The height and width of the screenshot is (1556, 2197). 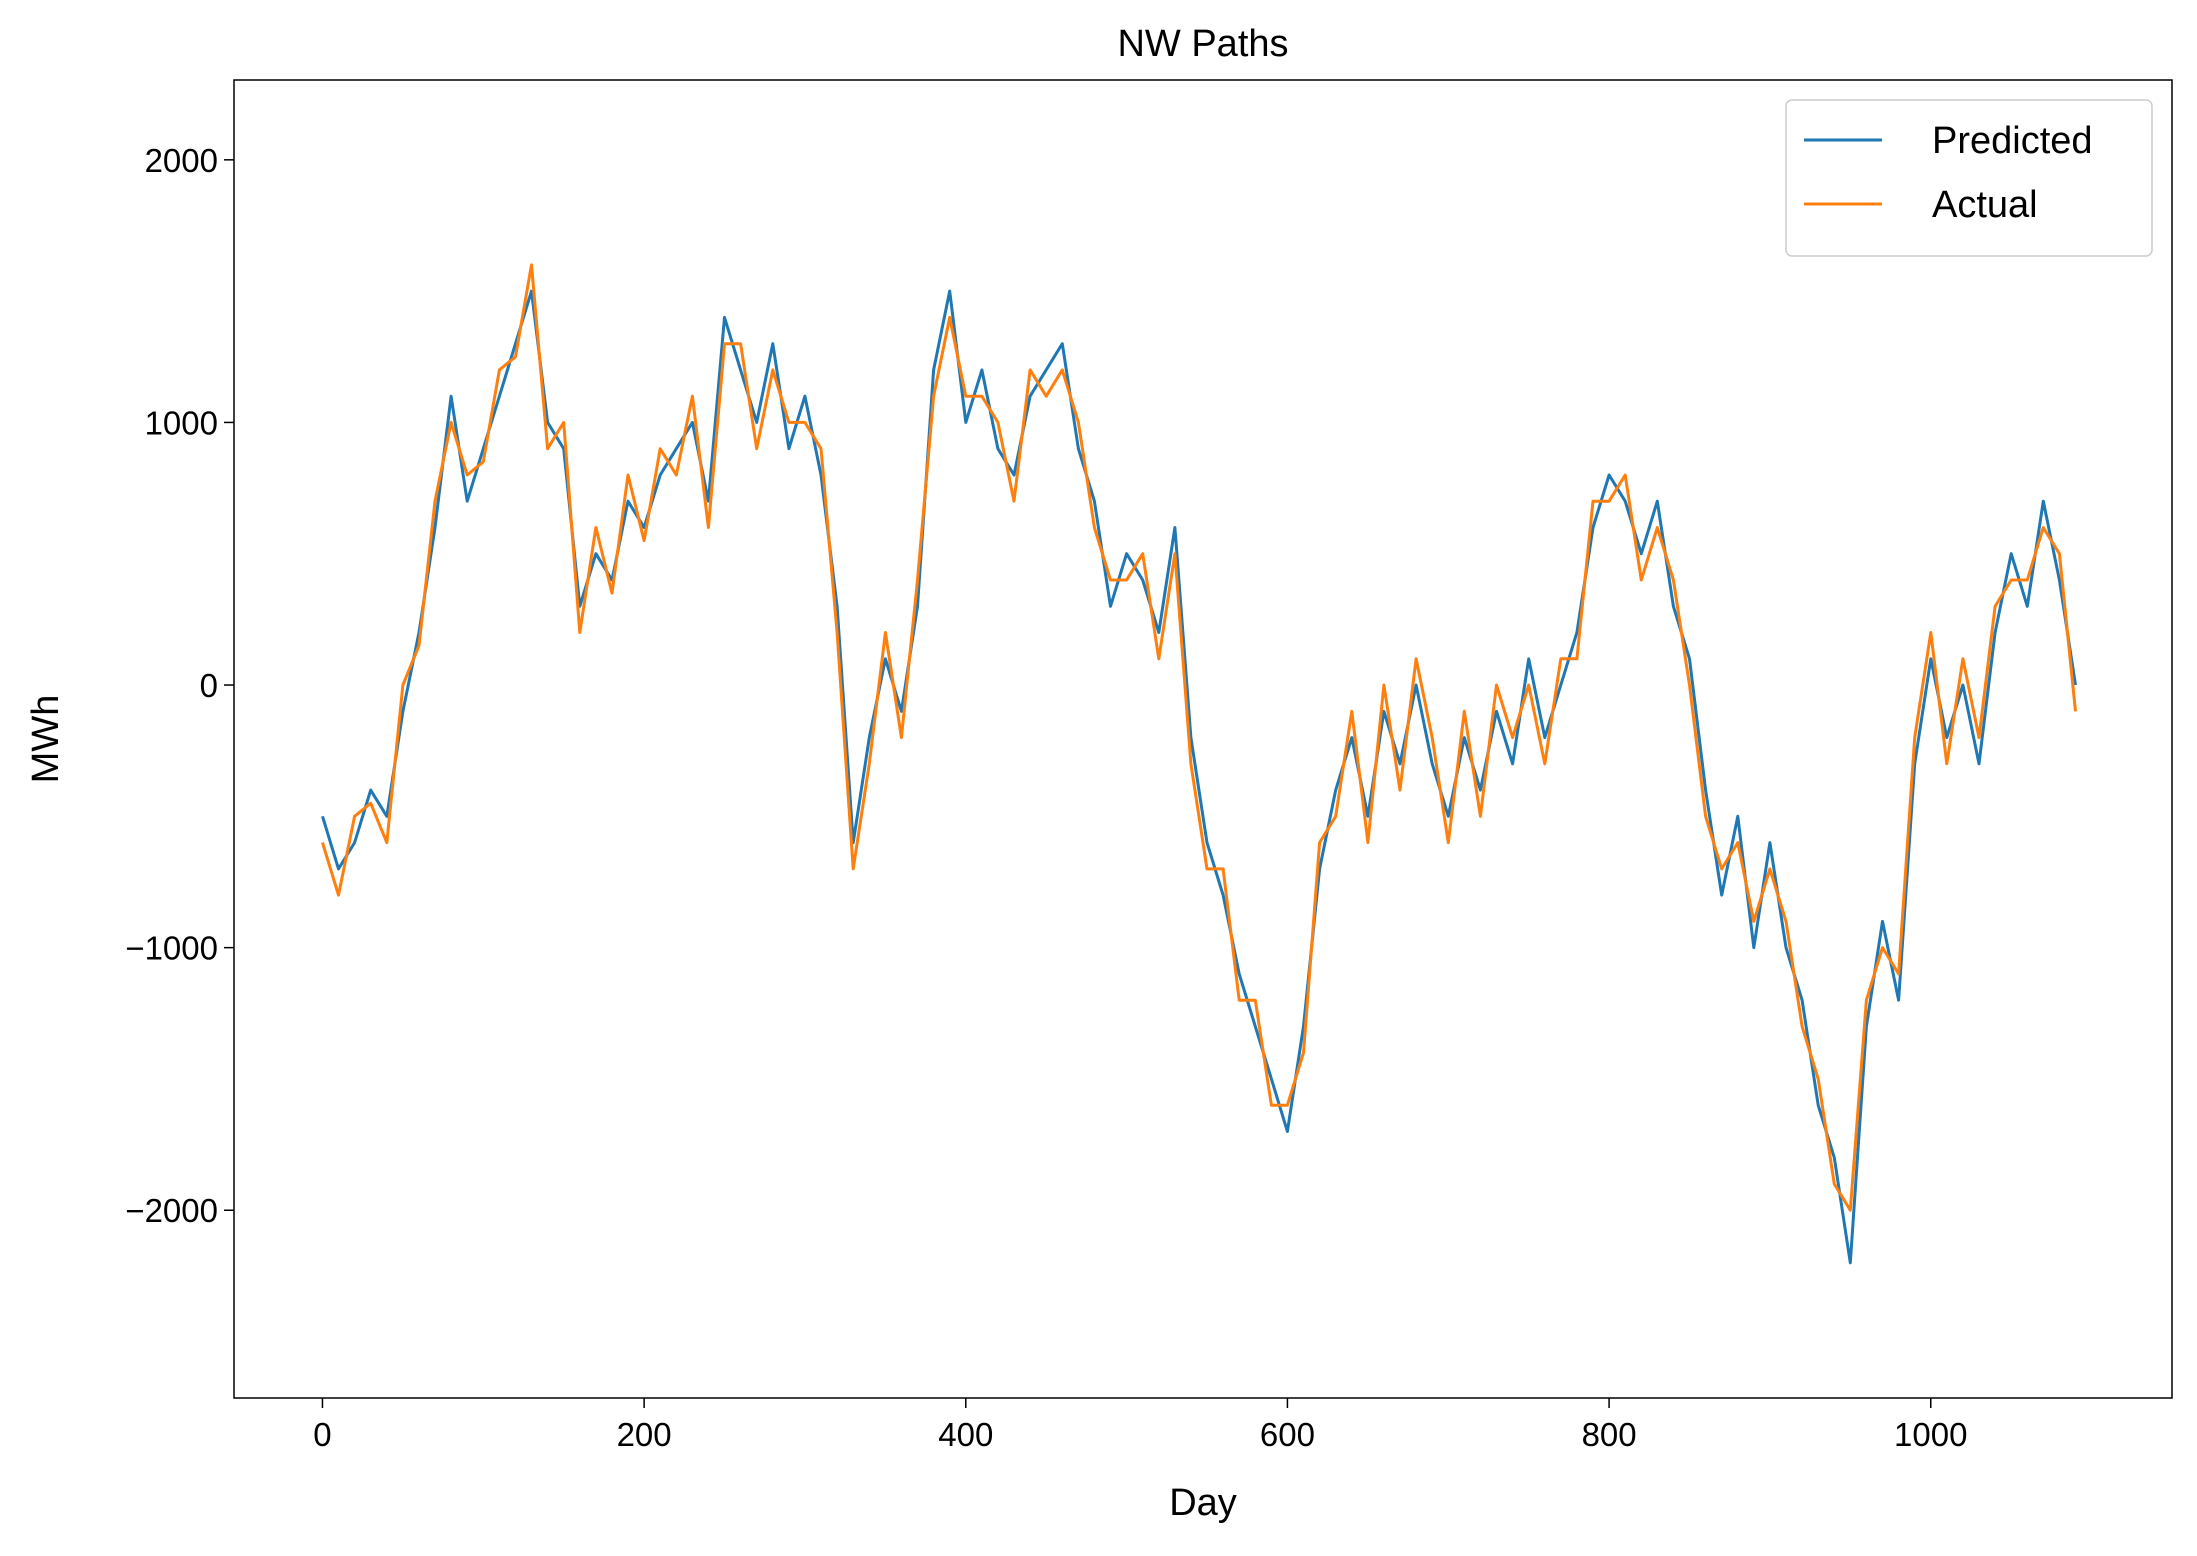 What do you see at coordinates (1930, 1434) in the screenshot?
I see `x-tick-label: 1000` at bounding box center [1930, 1434].